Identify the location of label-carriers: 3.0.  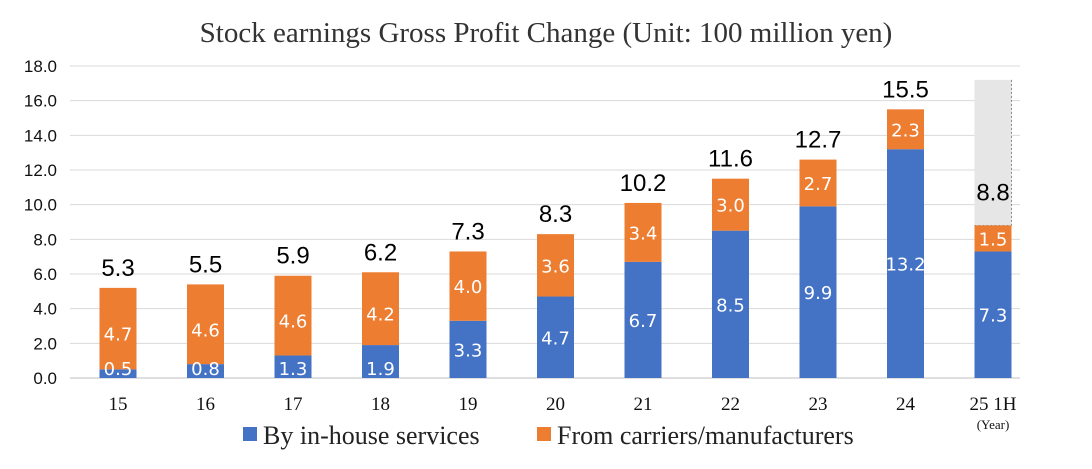
(730, 206).